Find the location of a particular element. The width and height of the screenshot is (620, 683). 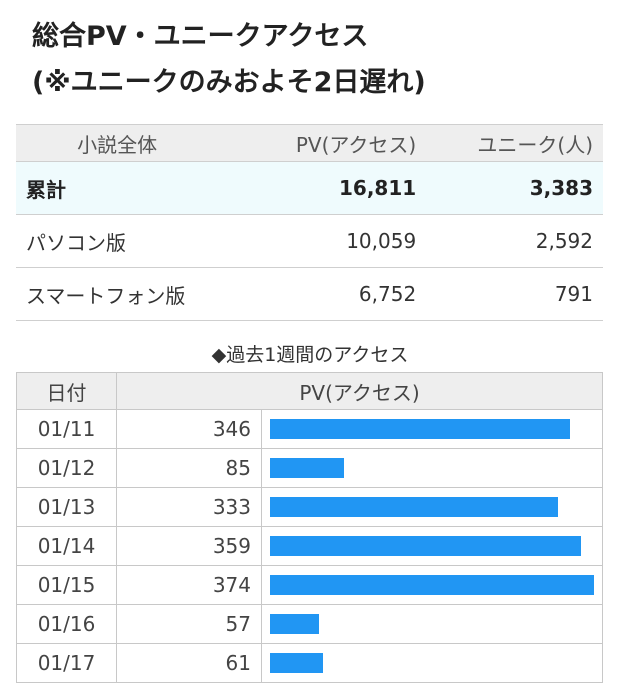

summary-row-label: パソコン版 is located at coordinates (117, 241).